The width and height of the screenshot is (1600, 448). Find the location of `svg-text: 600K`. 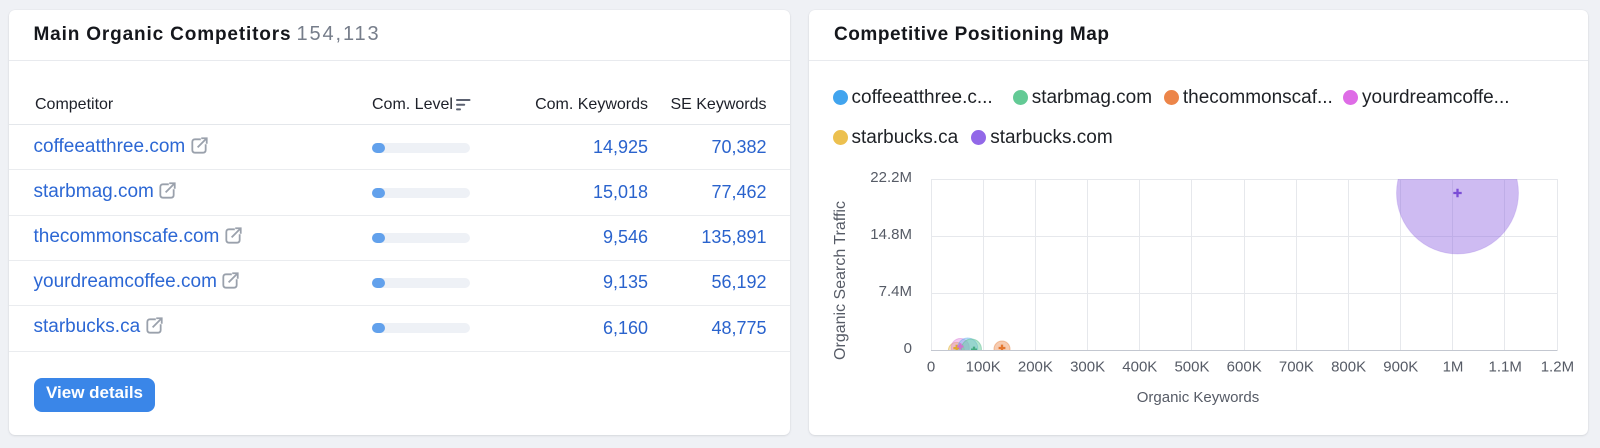

svg-text: 600K is located at coordinates (1244, 367).